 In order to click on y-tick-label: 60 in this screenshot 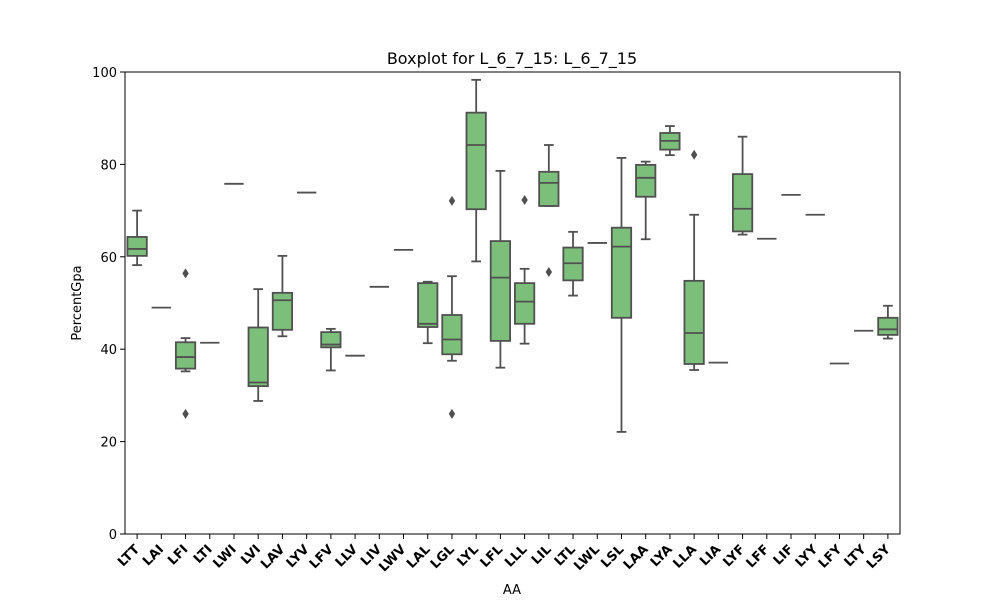, I will do `click(108, 258)`.